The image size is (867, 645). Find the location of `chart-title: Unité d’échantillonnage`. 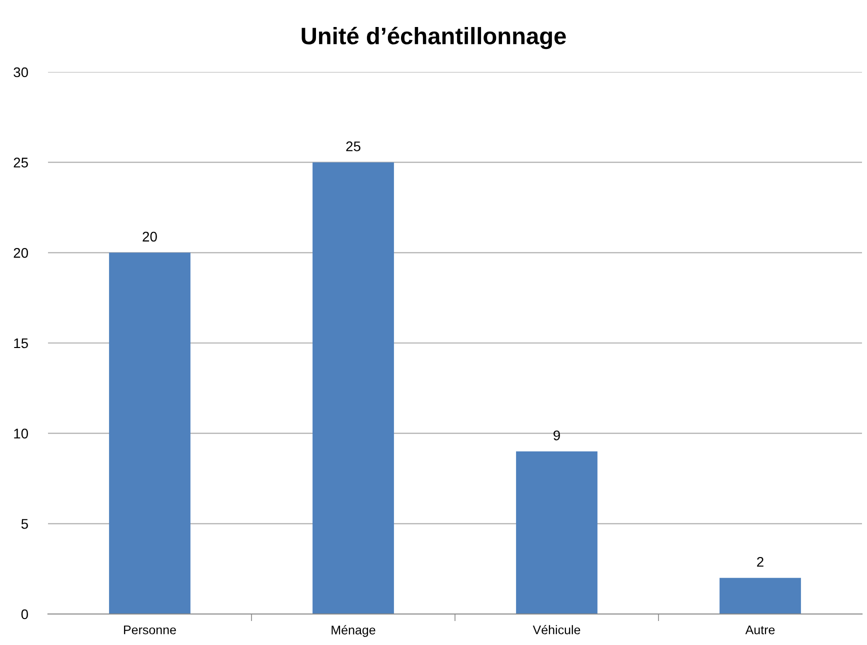

chart-title: Unité d’échantillonnage is located at coordinates (434, 38).